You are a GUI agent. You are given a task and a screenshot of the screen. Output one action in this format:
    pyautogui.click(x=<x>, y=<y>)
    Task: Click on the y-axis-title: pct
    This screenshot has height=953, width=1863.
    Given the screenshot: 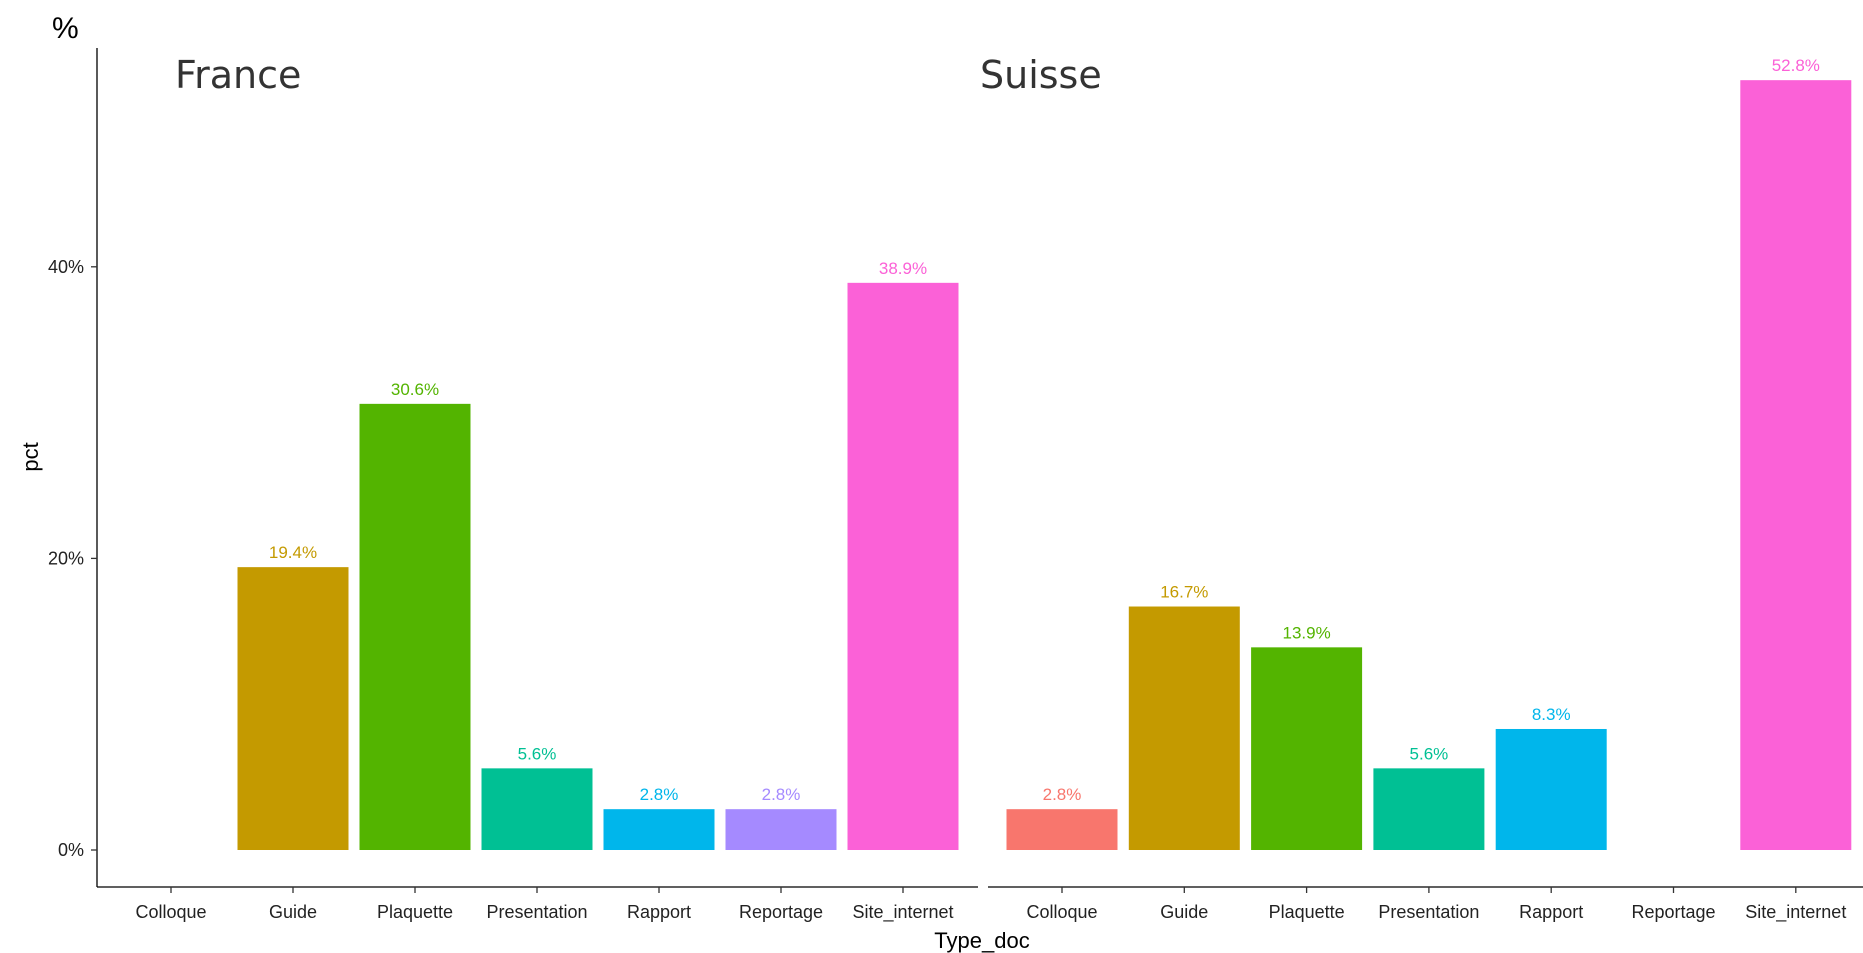 What is the action you would take?
    pyautogui.click(x=30, y=456)
    